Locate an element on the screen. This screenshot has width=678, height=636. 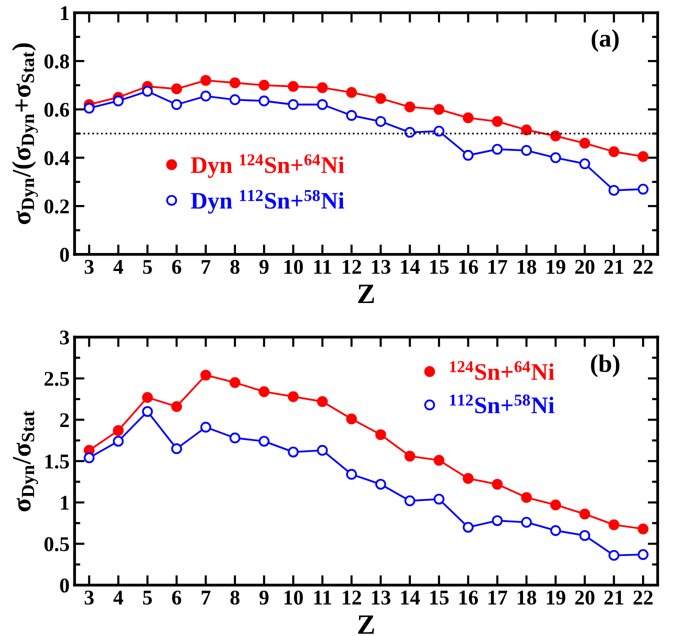
x-tick-label: 14 is located at coordinates (410, 597).